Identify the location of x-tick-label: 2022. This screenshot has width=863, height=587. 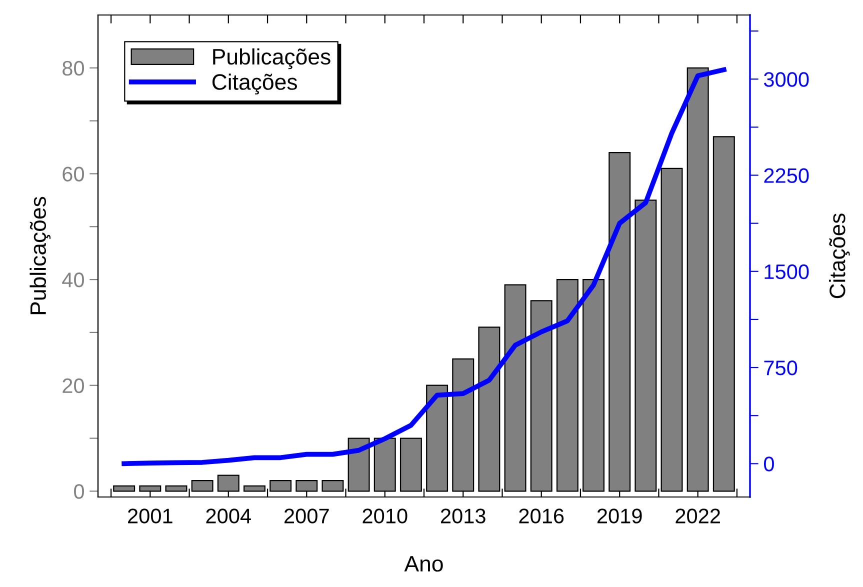
(698, 516).